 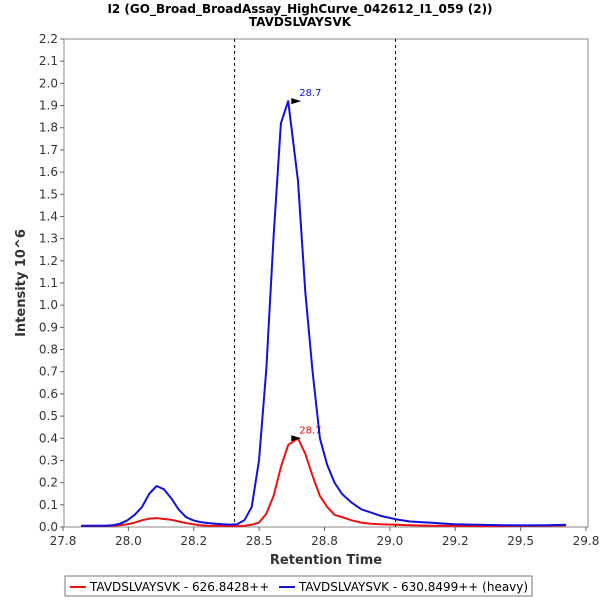 I want to click on y-tick-label: 0.8, so click(x=48, y=350).